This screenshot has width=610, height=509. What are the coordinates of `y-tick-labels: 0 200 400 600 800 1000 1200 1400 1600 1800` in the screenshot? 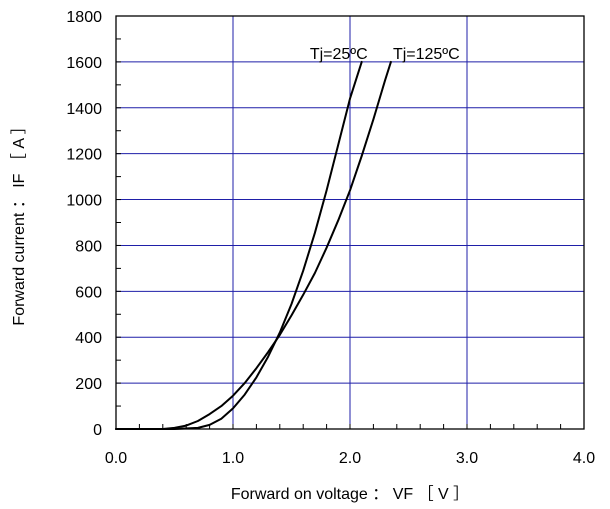 It's located at (84, 224).